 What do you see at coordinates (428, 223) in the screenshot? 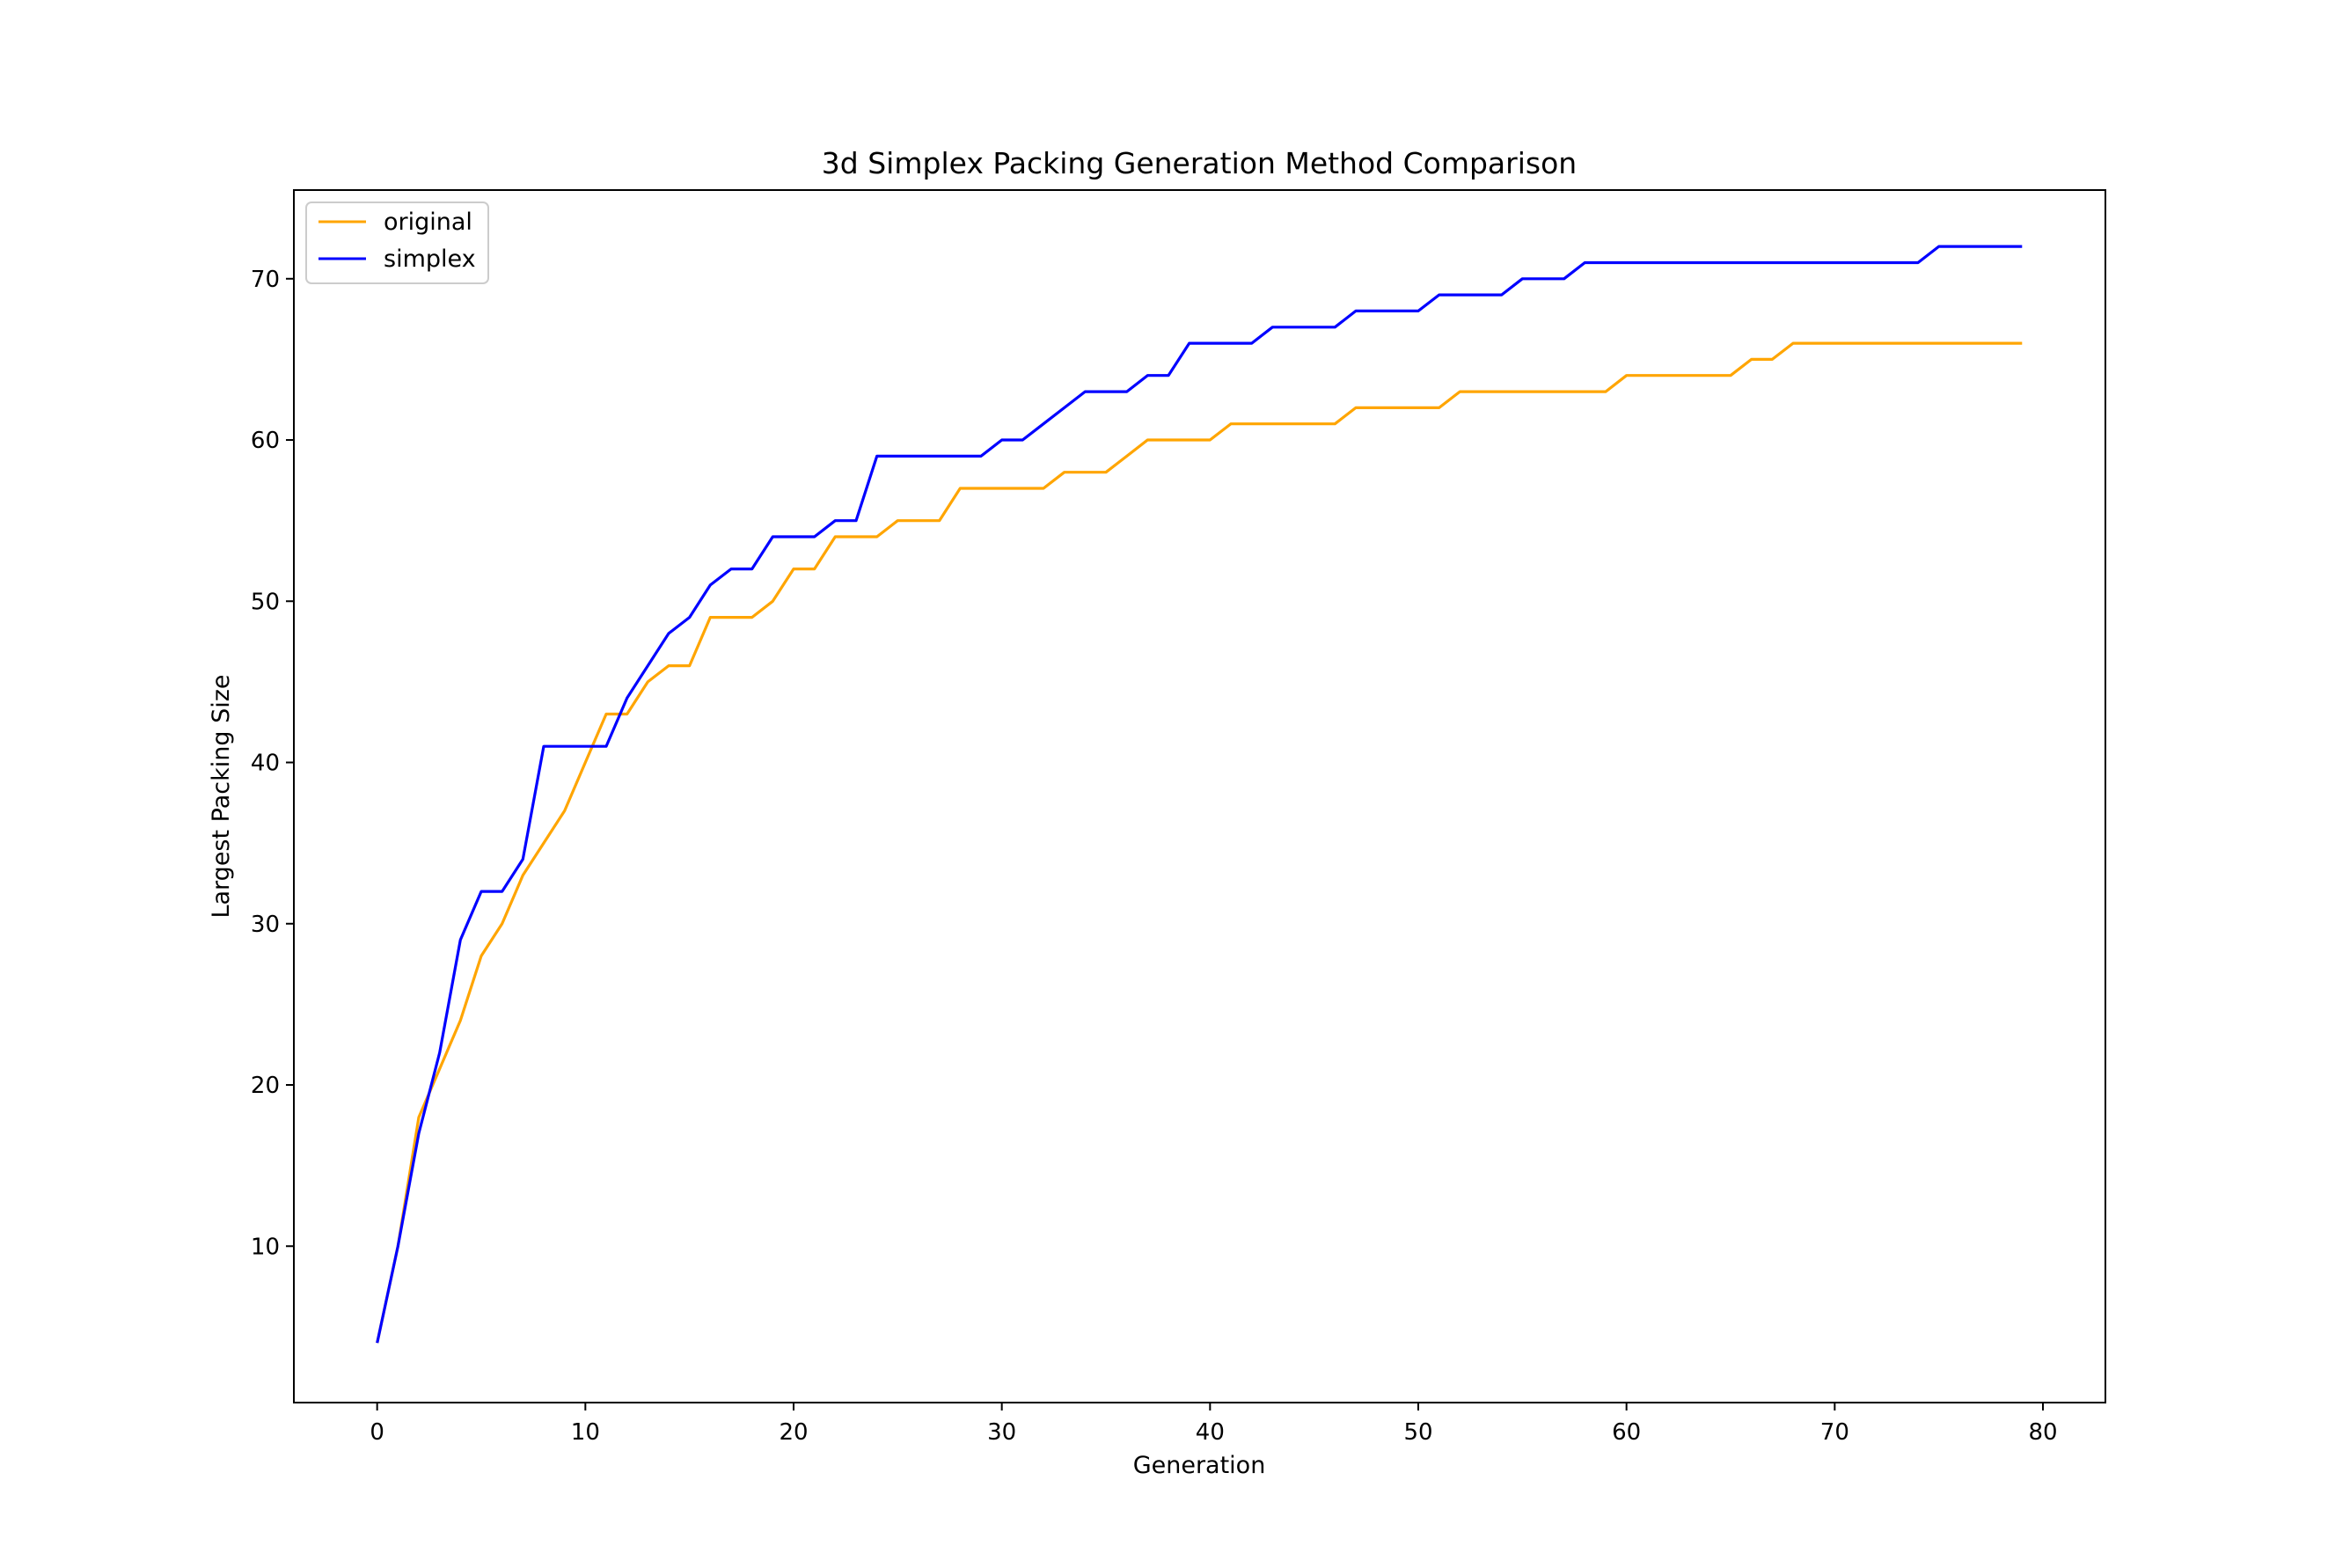
I see `legend-label-original: original` at bounding box center [428, 223].